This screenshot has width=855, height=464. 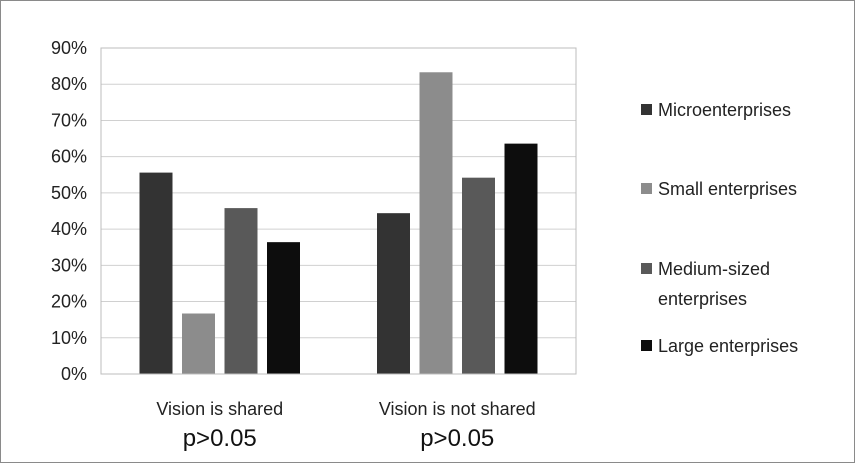 I want to click on y-tick-label: 10%, so click(x=69, y=338).